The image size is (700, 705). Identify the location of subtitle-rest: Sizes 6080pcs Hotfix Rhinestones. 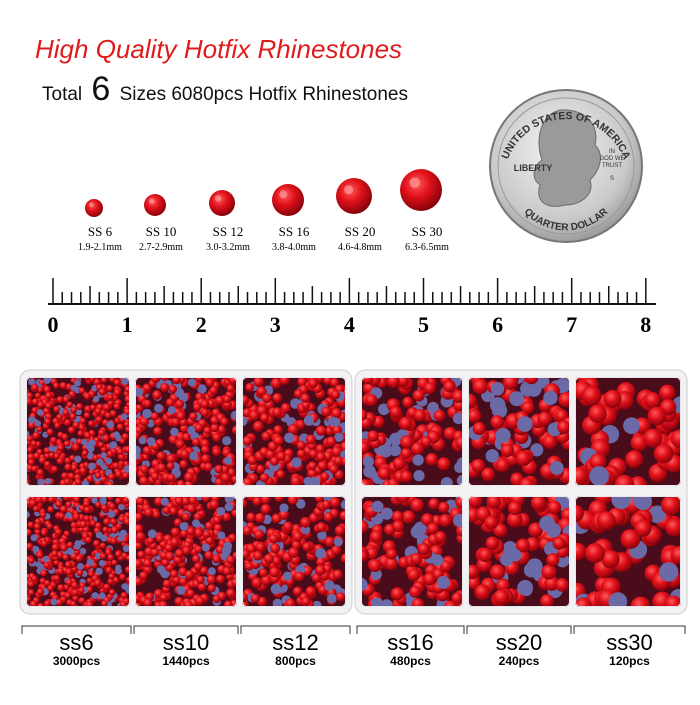
(264, 94).